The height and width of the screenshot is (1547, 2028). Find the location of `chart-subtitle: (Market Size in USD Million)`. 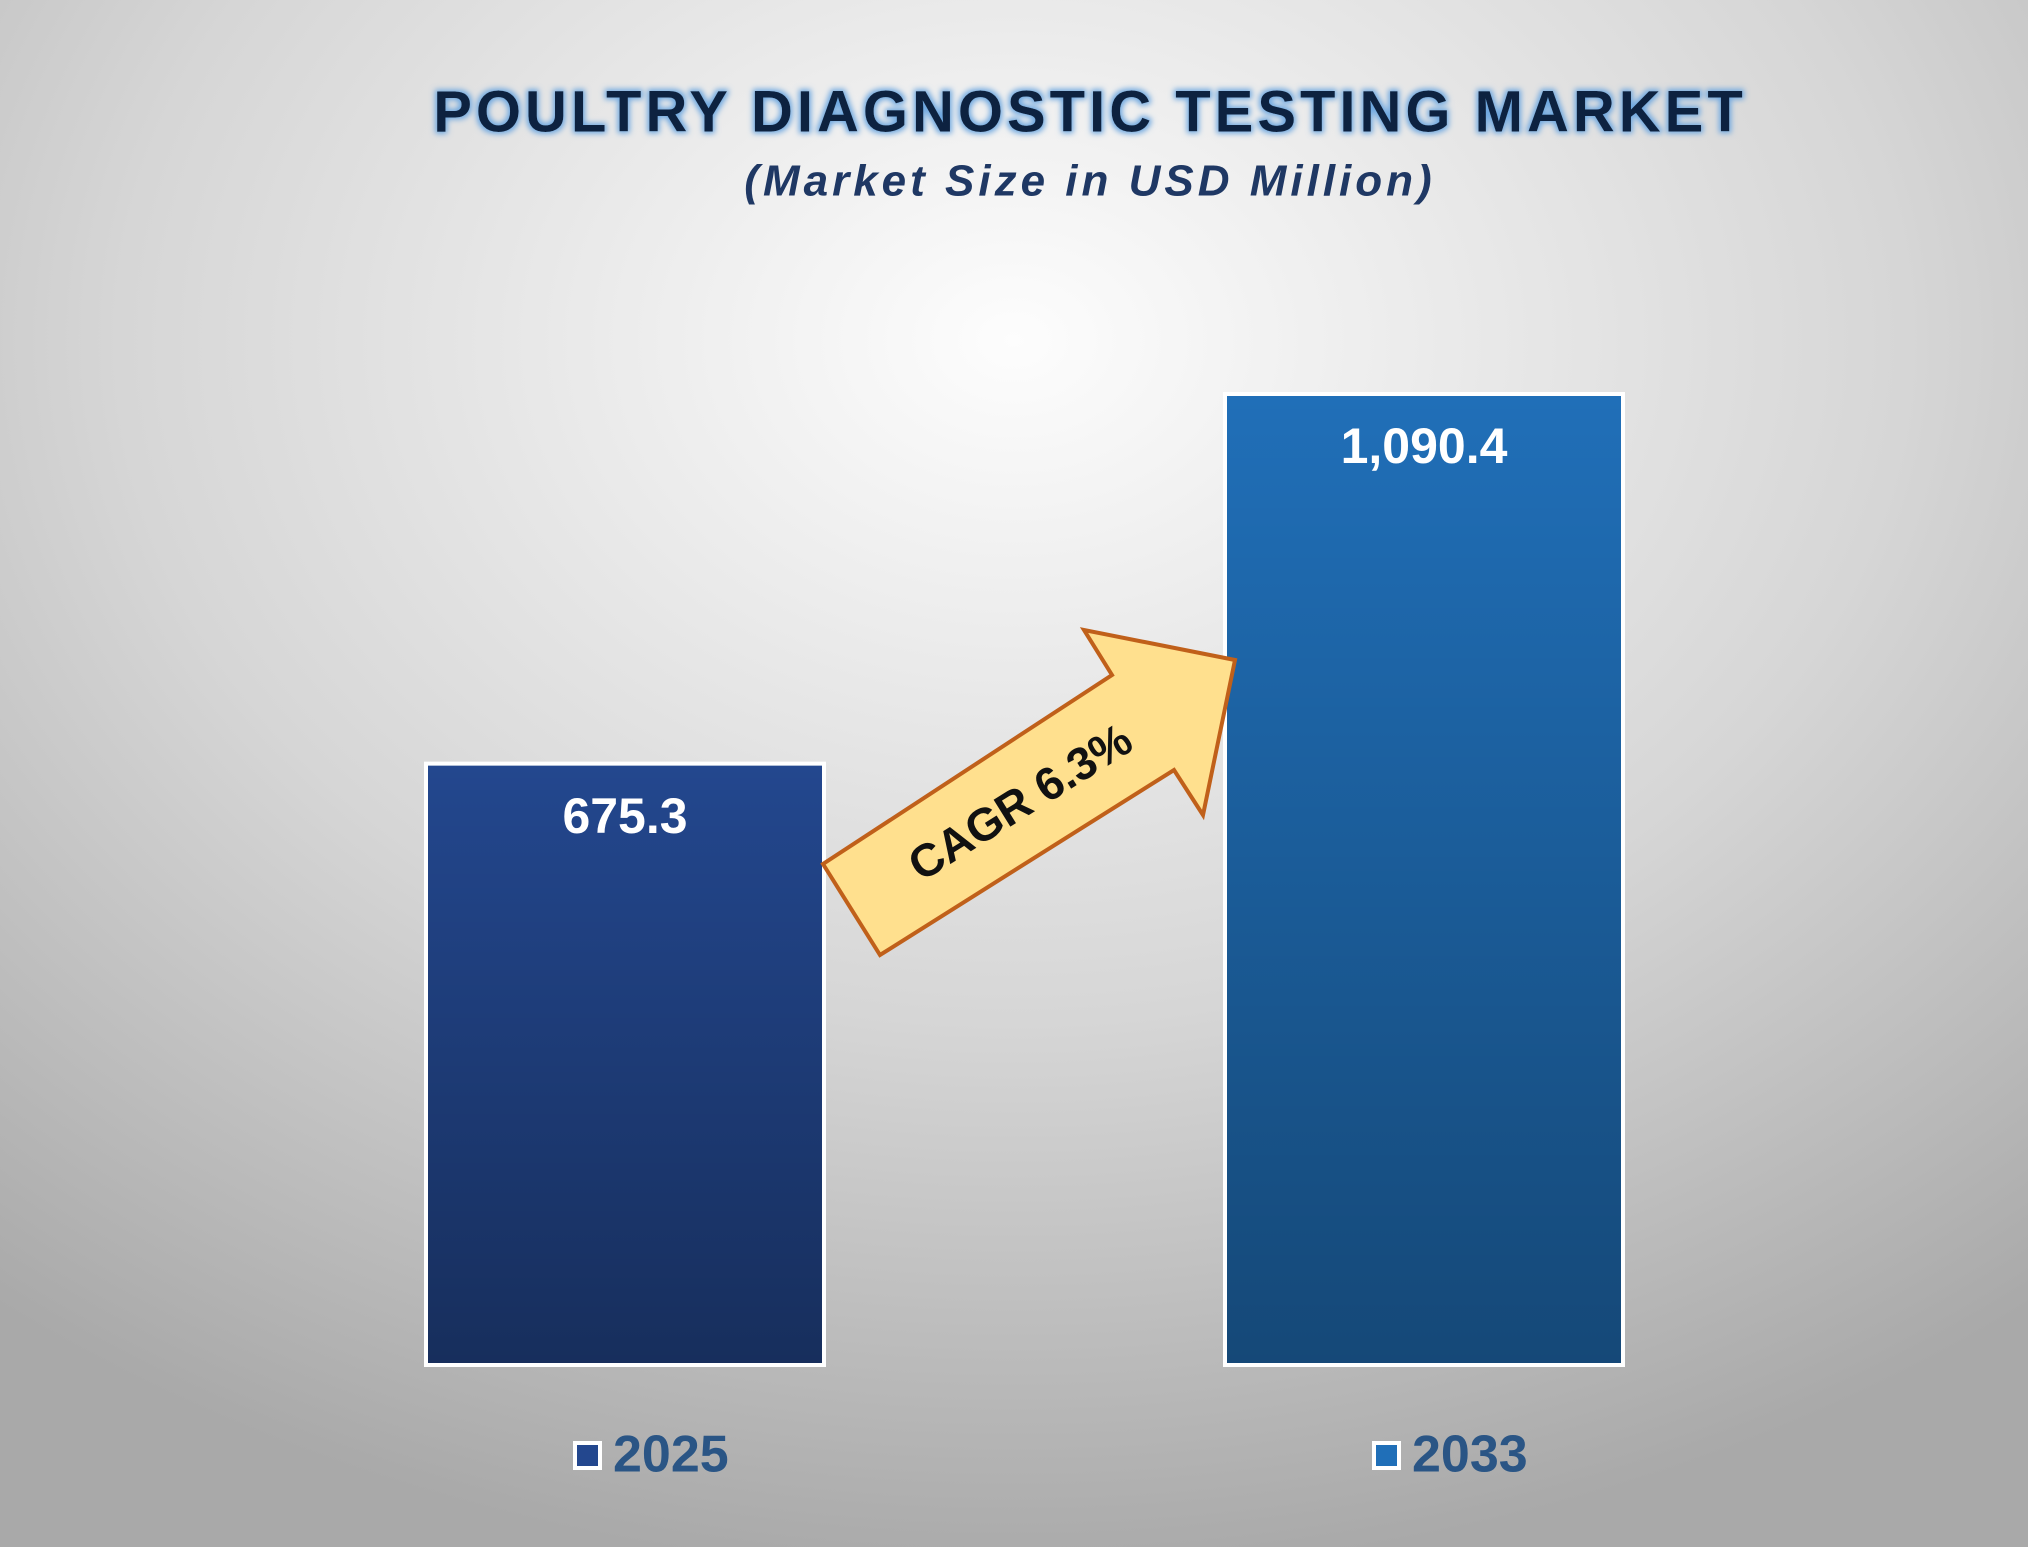

chart-subtitle: (Market Size in USD Million) is located at coordinates (1089, 181).